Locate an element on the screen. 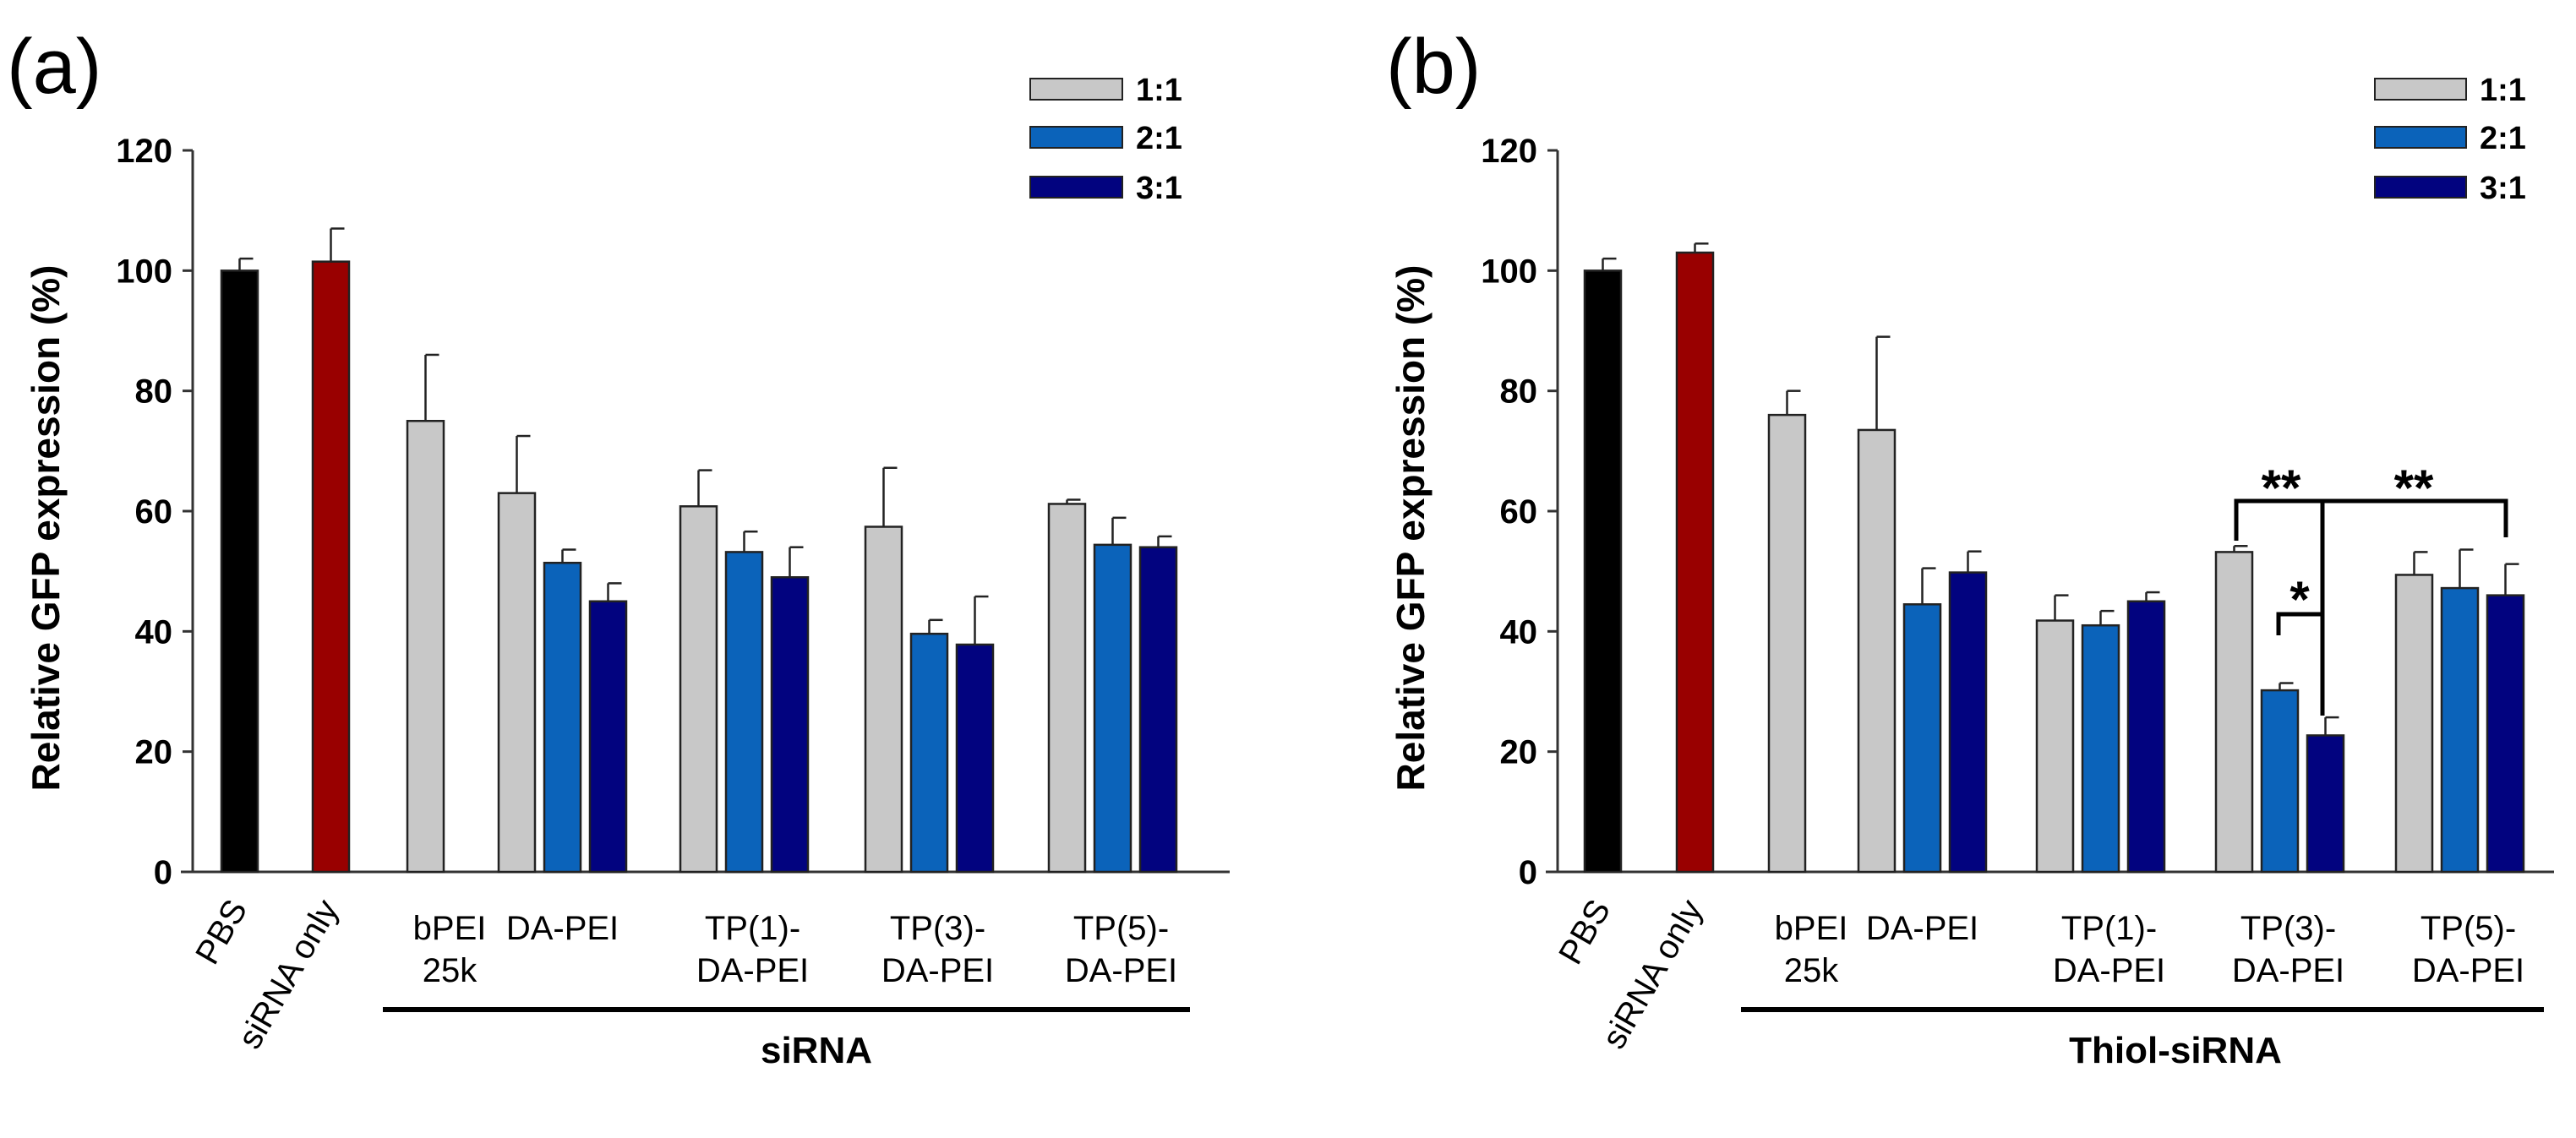  significance-label: * is located at coordinates (2299, 599).